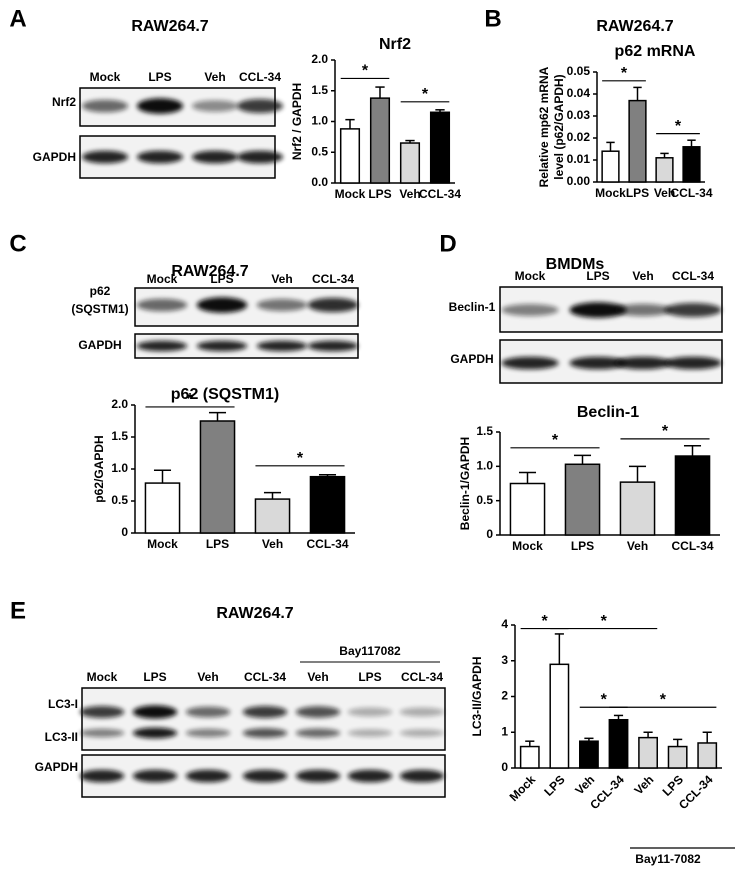 Image resolution: width=741 pixels, height=869 pixels. What do you see at coordinates (484, 466) in the screenshot?
I see `y-tick-label: 1.0` at bounding box center [484, 466].